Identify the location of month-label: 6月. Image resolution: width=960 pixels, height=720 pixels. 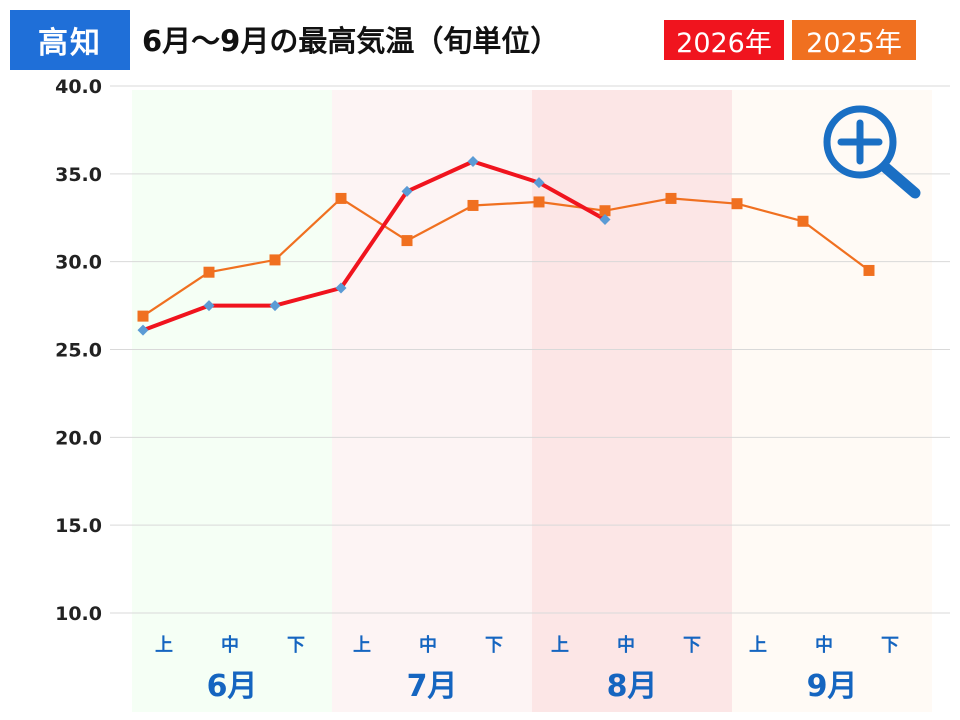
(232, 686).